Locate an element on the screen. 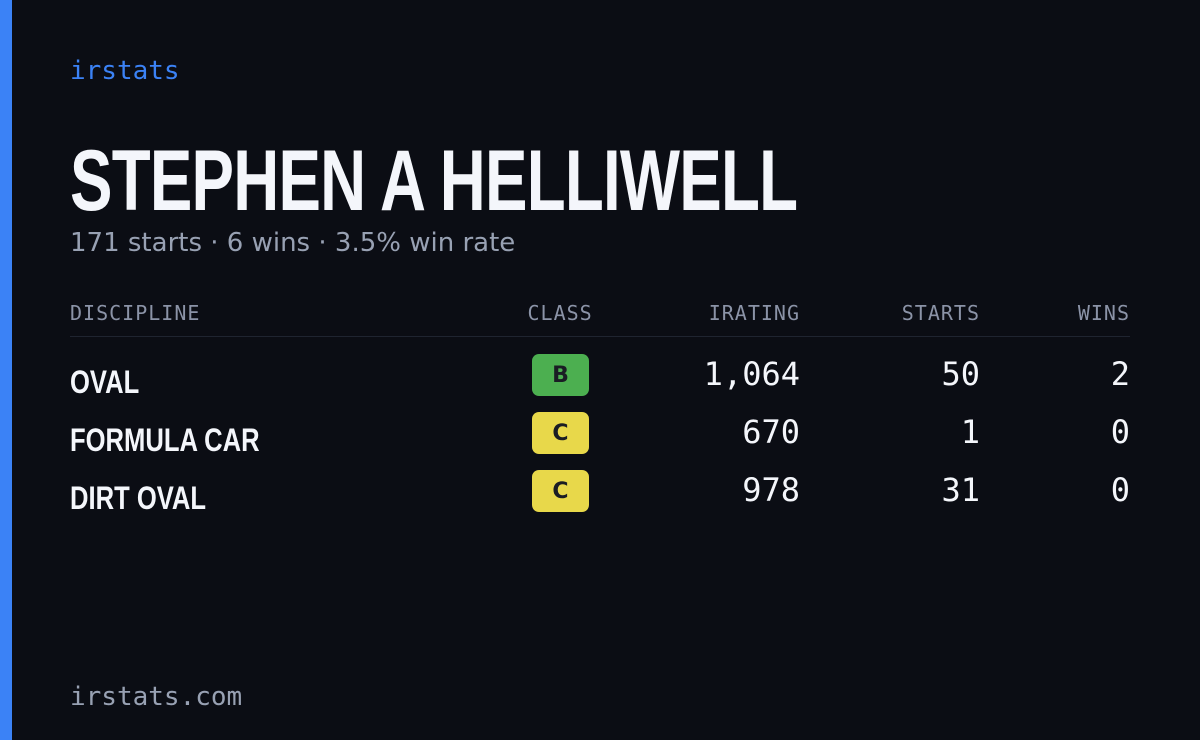  column-header: IRATING is located at coordinates (754, 313).